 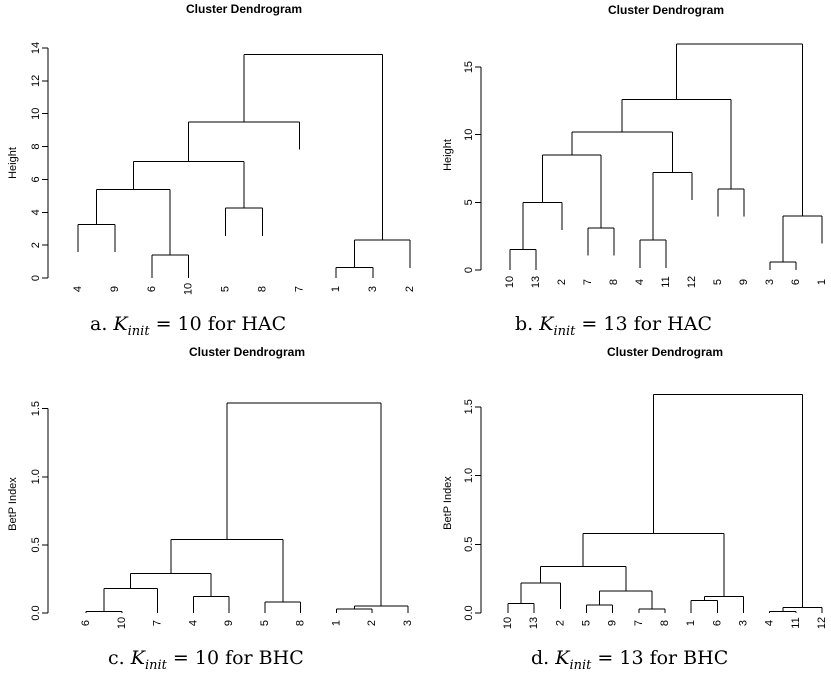 What do you see at coordinates (659, 658) in the screenshot?
I see `caption-suffix: = 13 for BHC` at bounding box center [659, 658].